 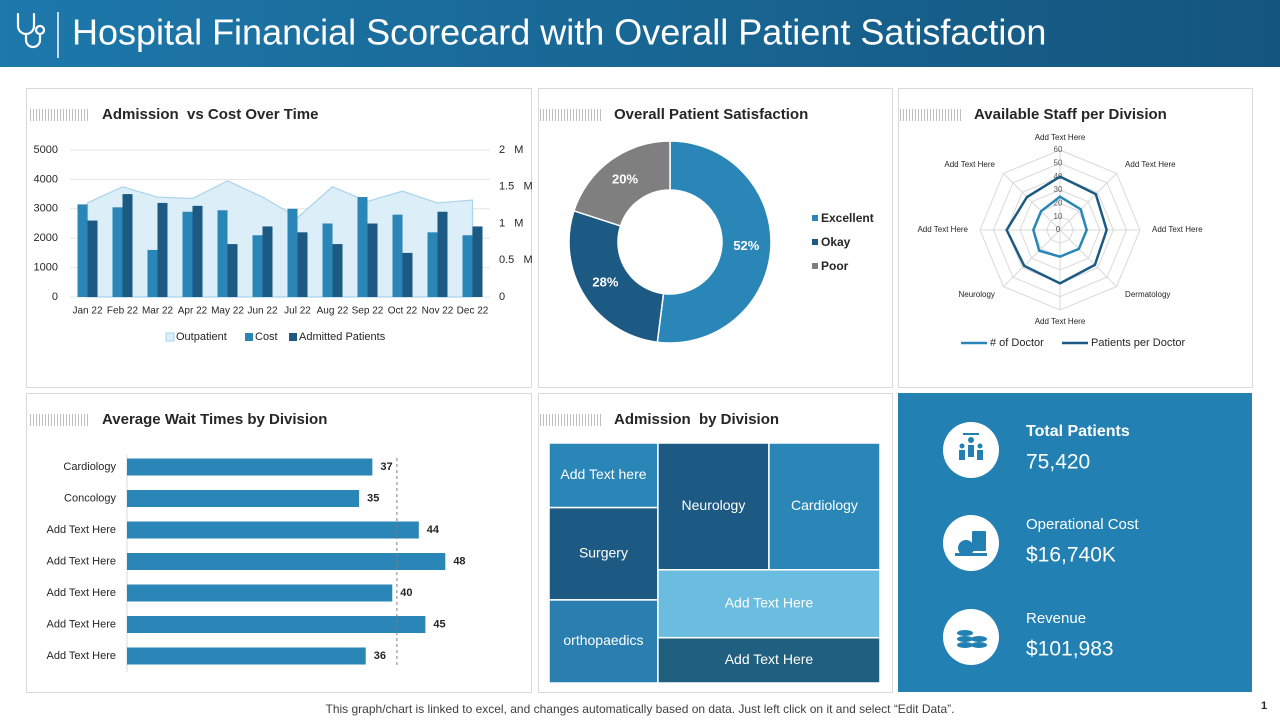 I want to click on x-tick-label: Dec 22, so click(x=473, y=311).